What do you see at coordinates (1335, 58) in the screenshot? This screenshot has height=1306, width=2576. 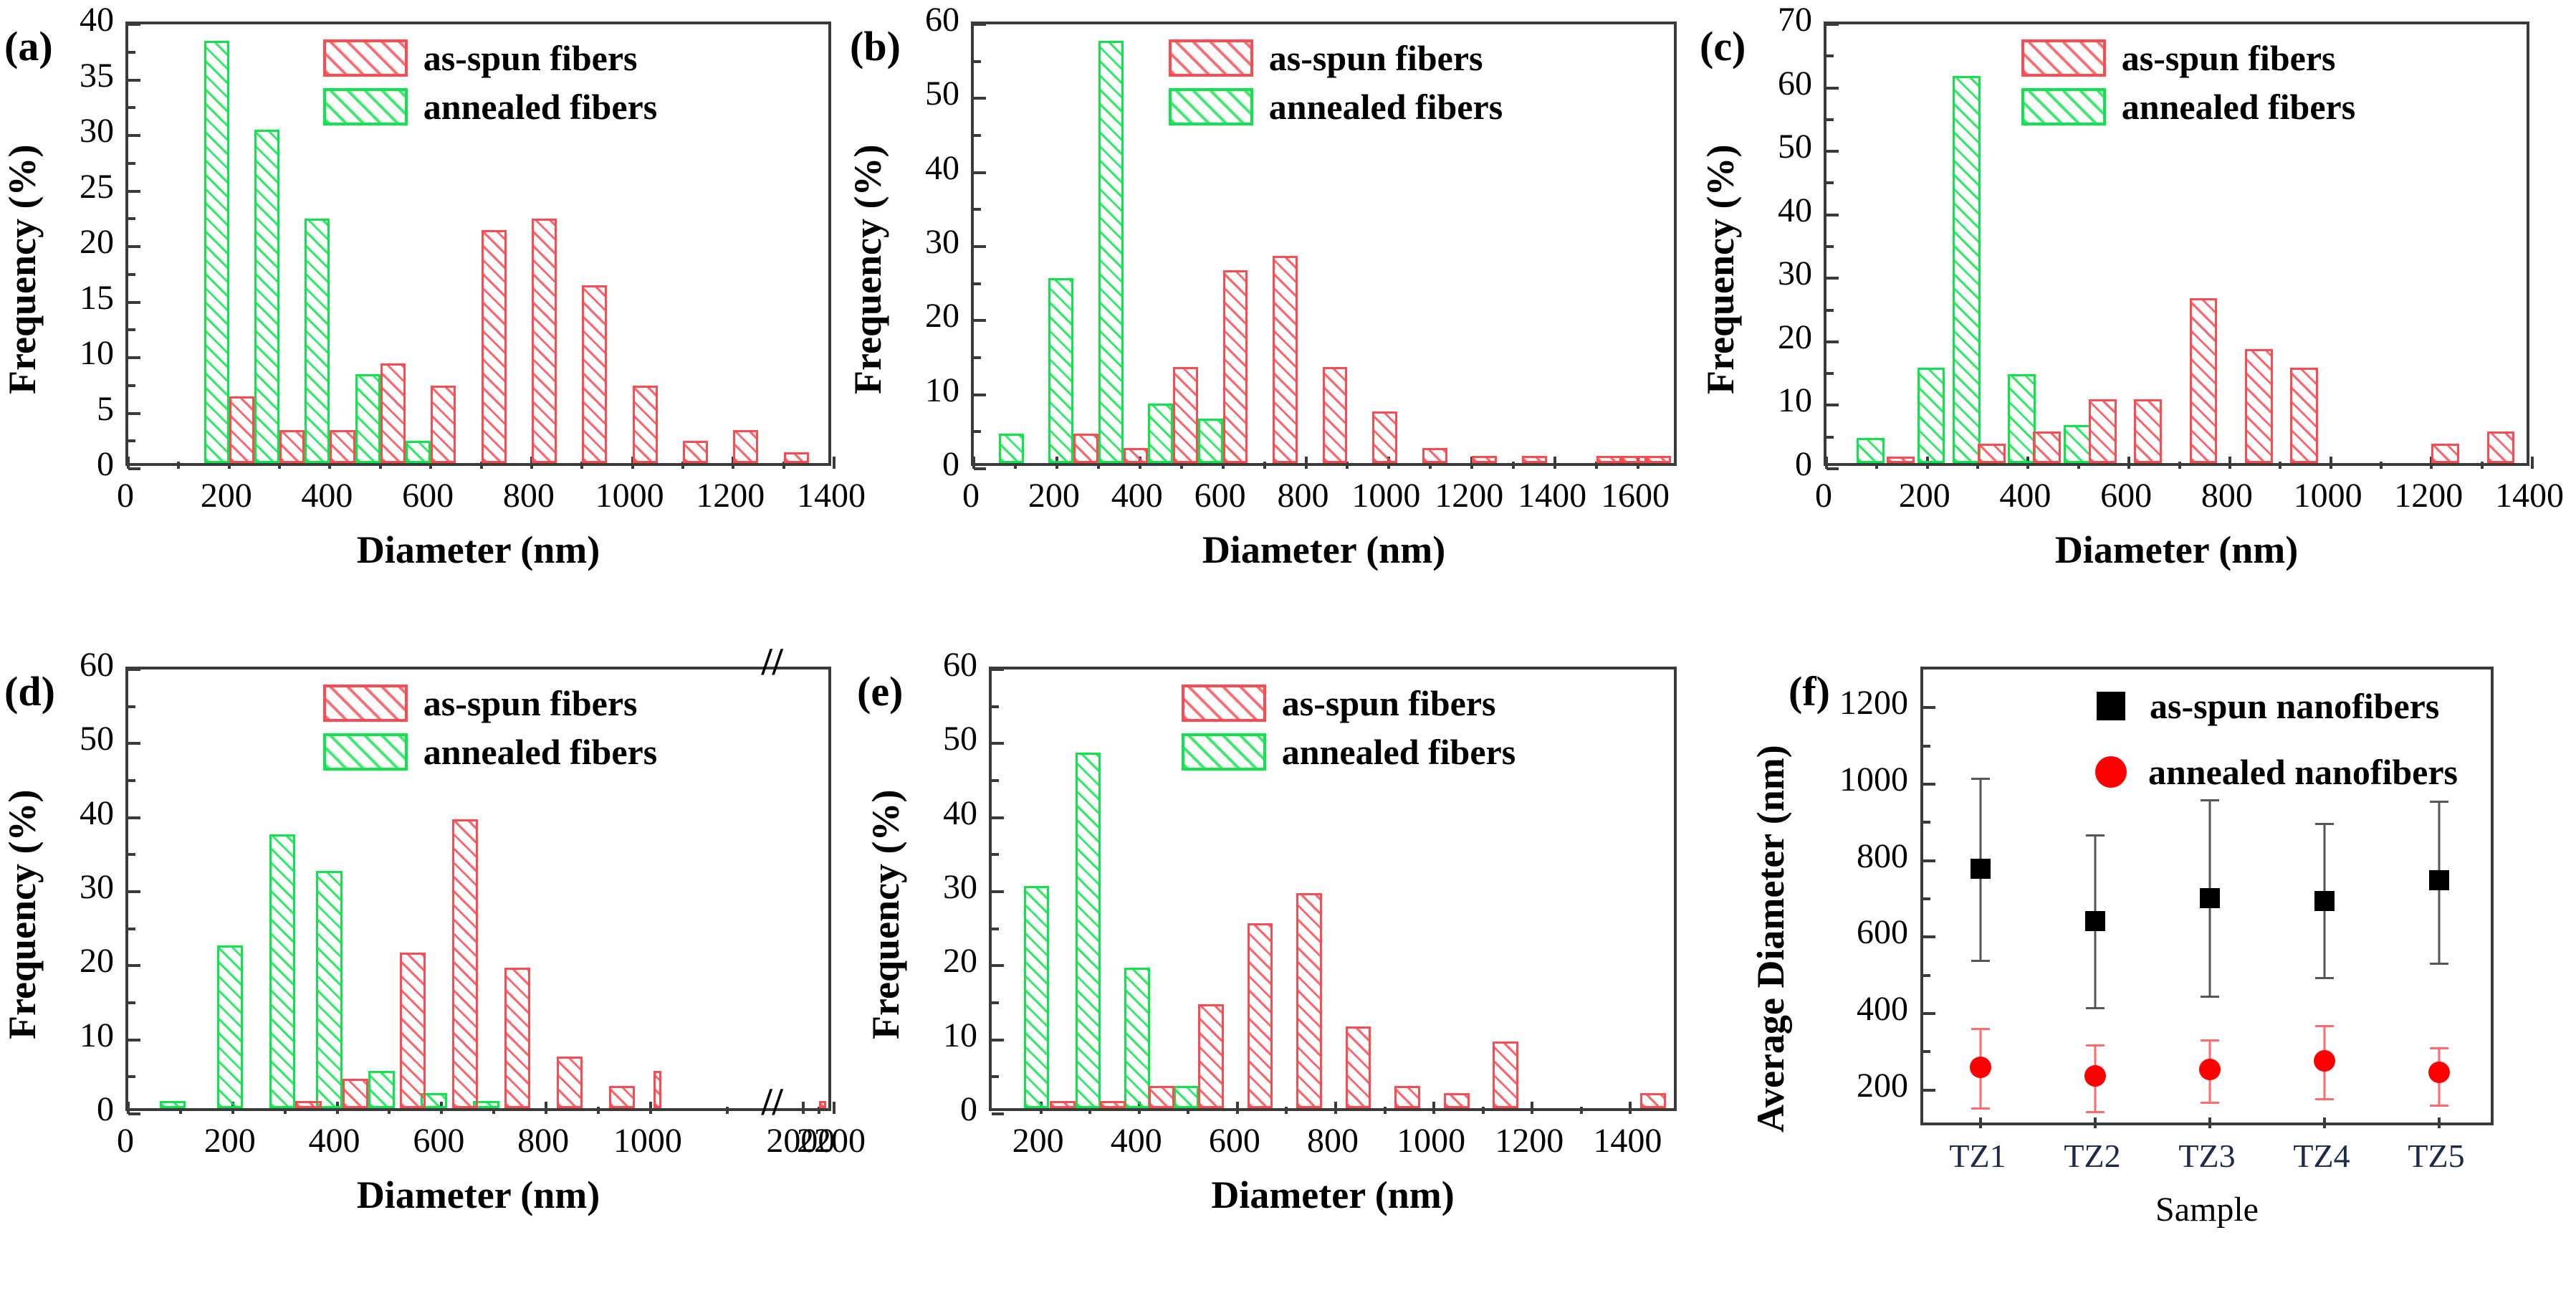 I see `legend-item-as_spun: as-spun fibers` at bounding box center [1335, 58].